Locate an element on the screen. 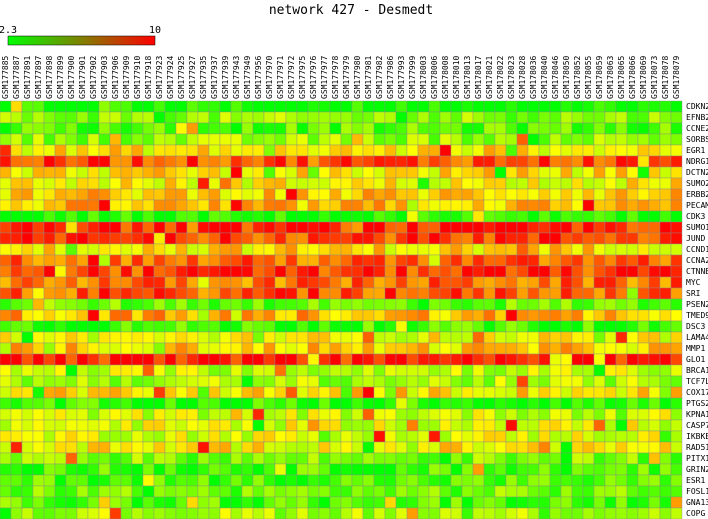 The image size is (708, 519). row-label: MYC is located at coordinates (693, 282).